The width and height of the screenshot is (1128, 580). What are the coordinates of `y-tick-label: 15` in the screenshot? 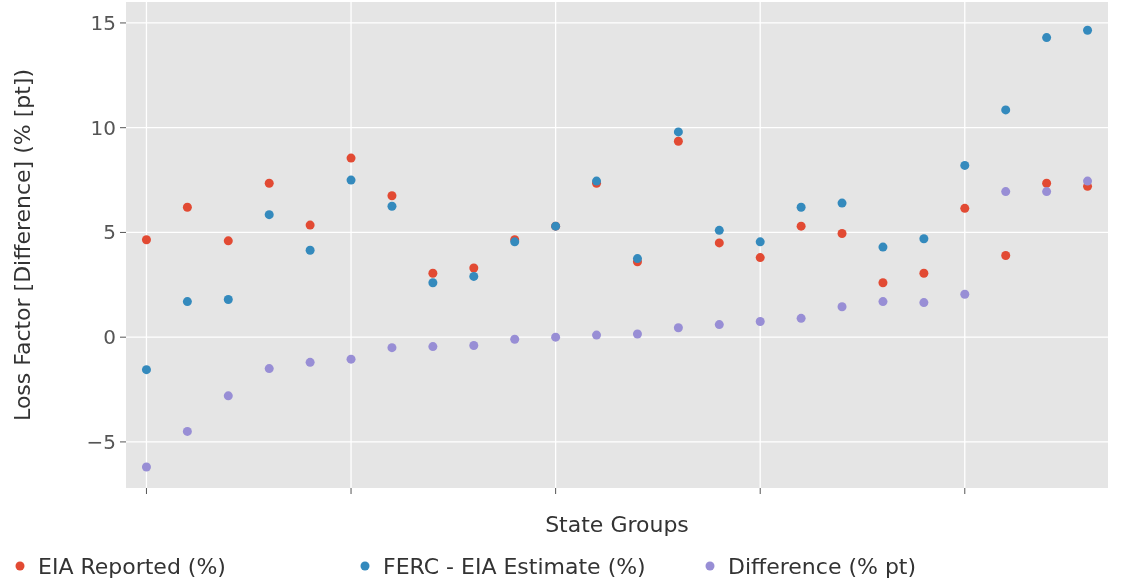 It's located at (103, 22).